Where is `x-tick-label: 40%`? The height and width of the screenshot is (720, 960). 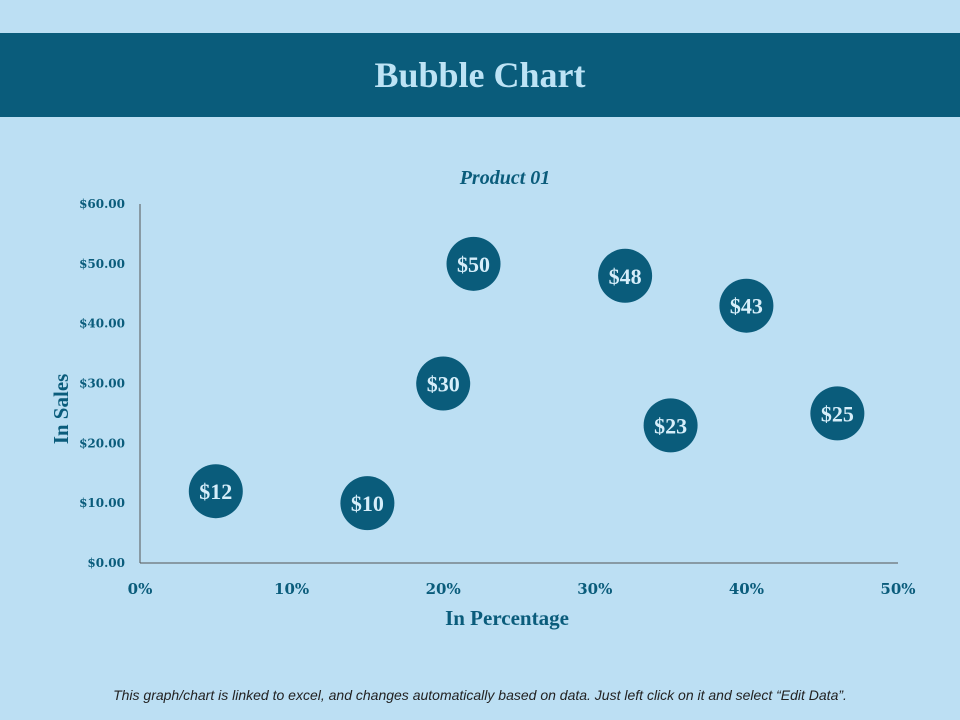
x-tick-label: 40% is located at coordinates (746, 589).